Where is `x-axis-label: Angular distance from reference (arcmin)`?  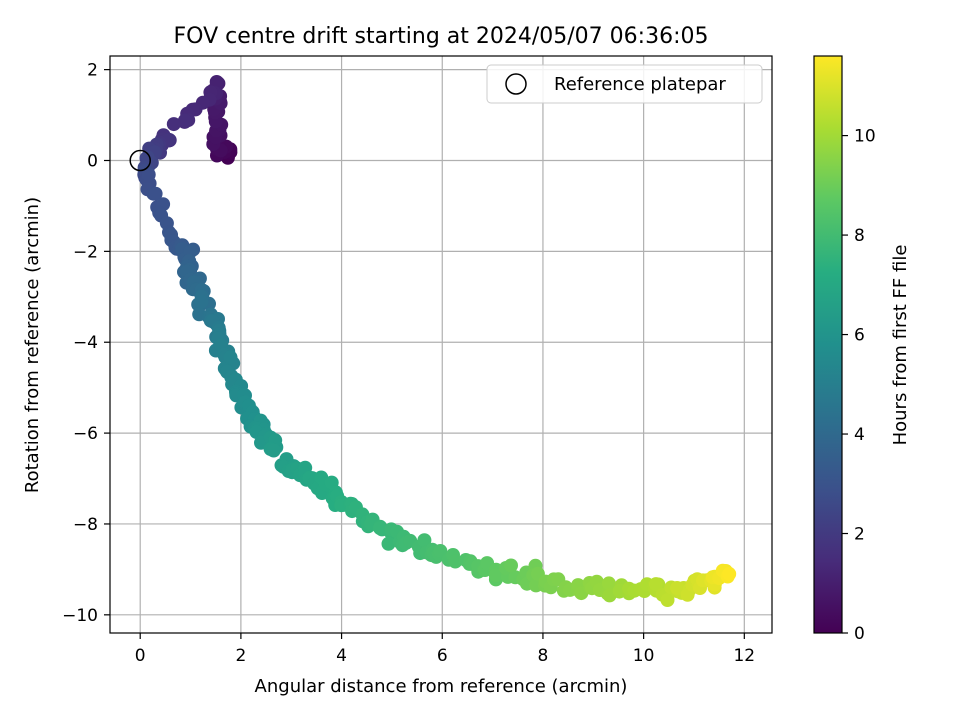
x-axis-label: Angular distance from reference (arcmin) is located at coordinates (441, 686).